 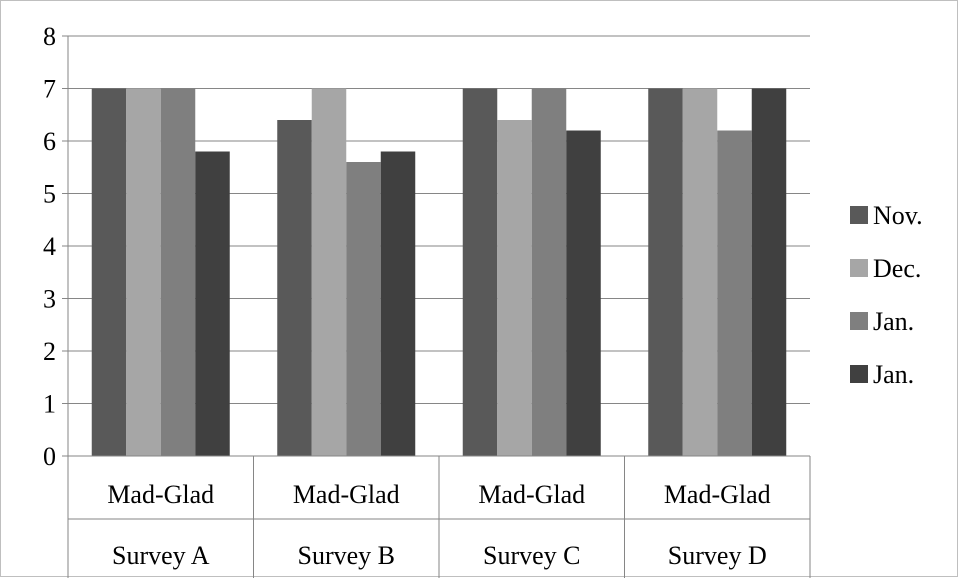 I want to click on y-tick-label: 6, so click(x=49, y=141).